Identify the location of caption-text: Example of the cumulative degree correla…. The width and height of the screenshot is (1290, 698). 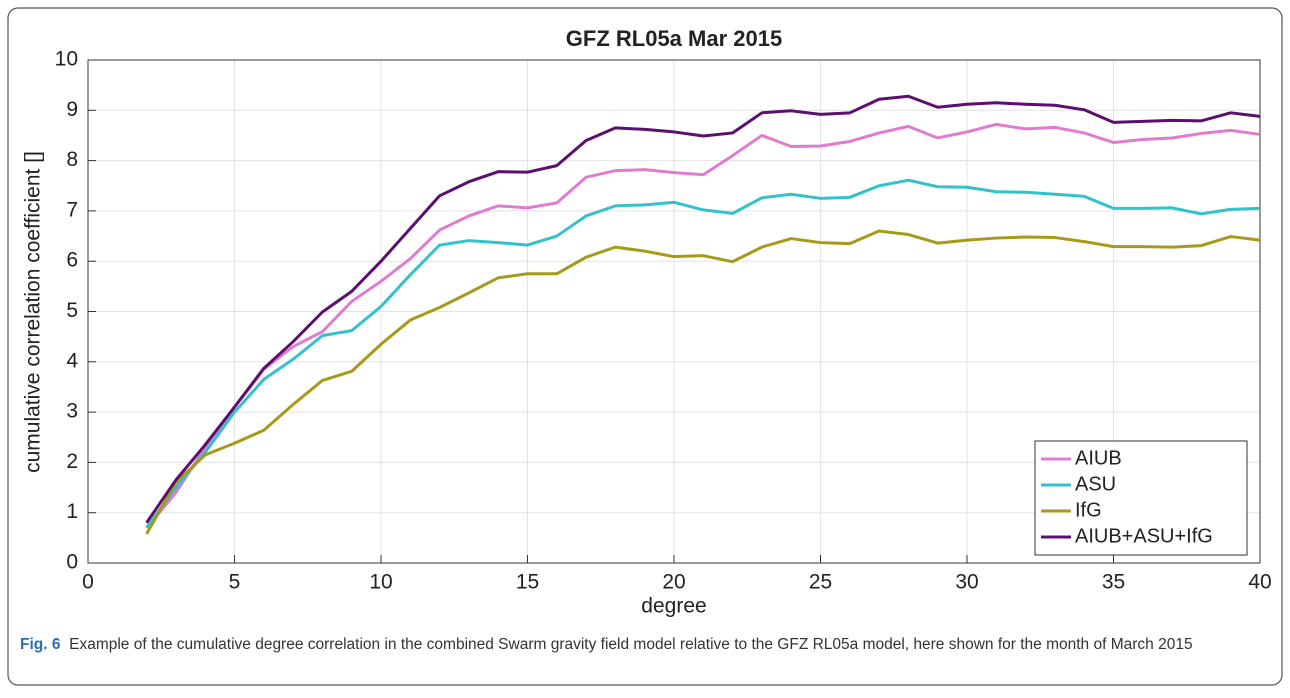
(631, 644).